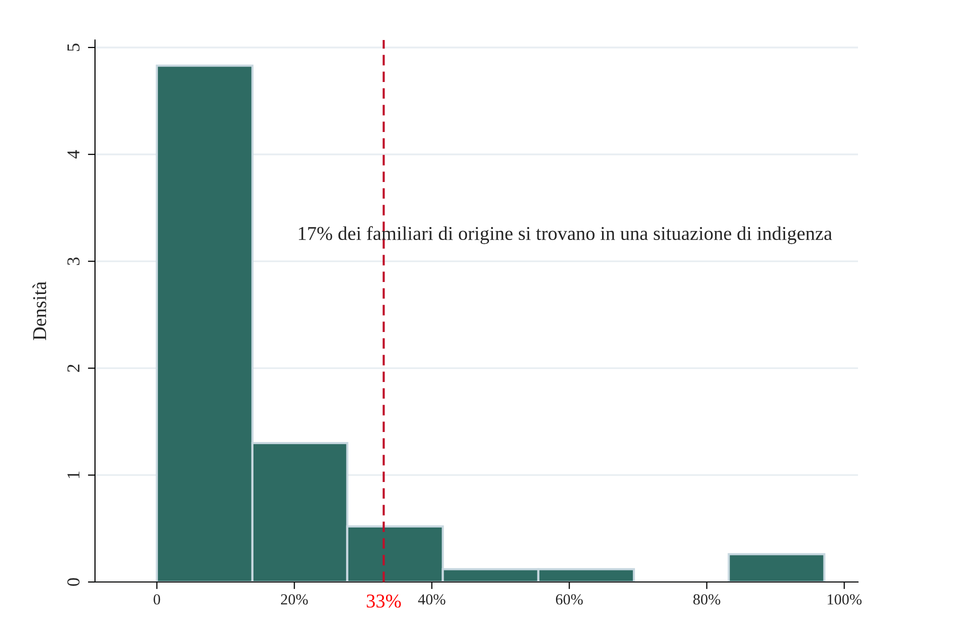  I want to click on x-tick-label: 80%, so click(706, 599).